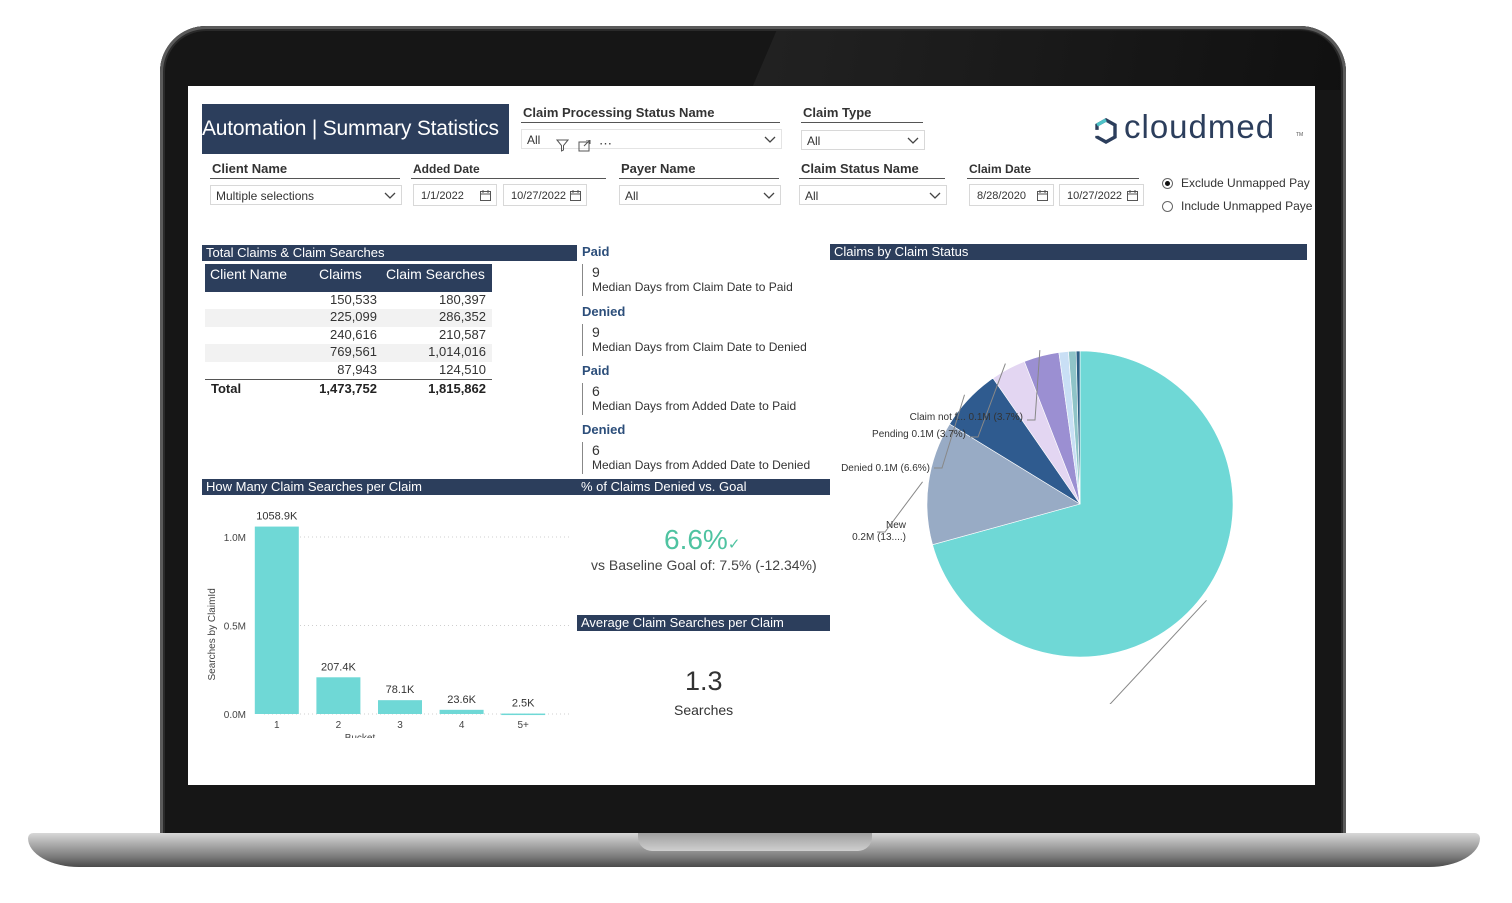  I want to click on client-name-dropdown: Multiple selections, so click(306, 195).